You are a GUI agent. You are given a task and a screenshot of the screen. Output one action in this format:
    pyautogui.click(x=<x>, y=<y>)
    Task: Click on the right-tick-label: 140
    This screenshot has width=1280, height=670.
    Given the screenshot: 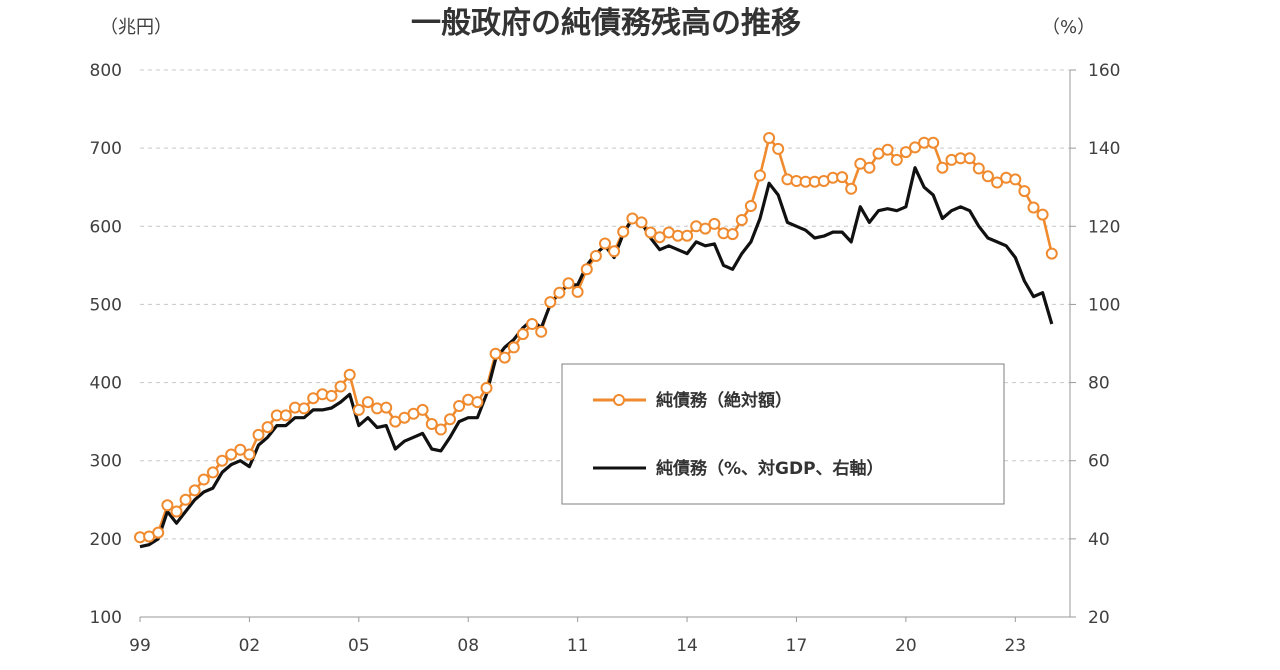 What is the action you would take?
    pyautogui.click(x=1104, y=149)
    